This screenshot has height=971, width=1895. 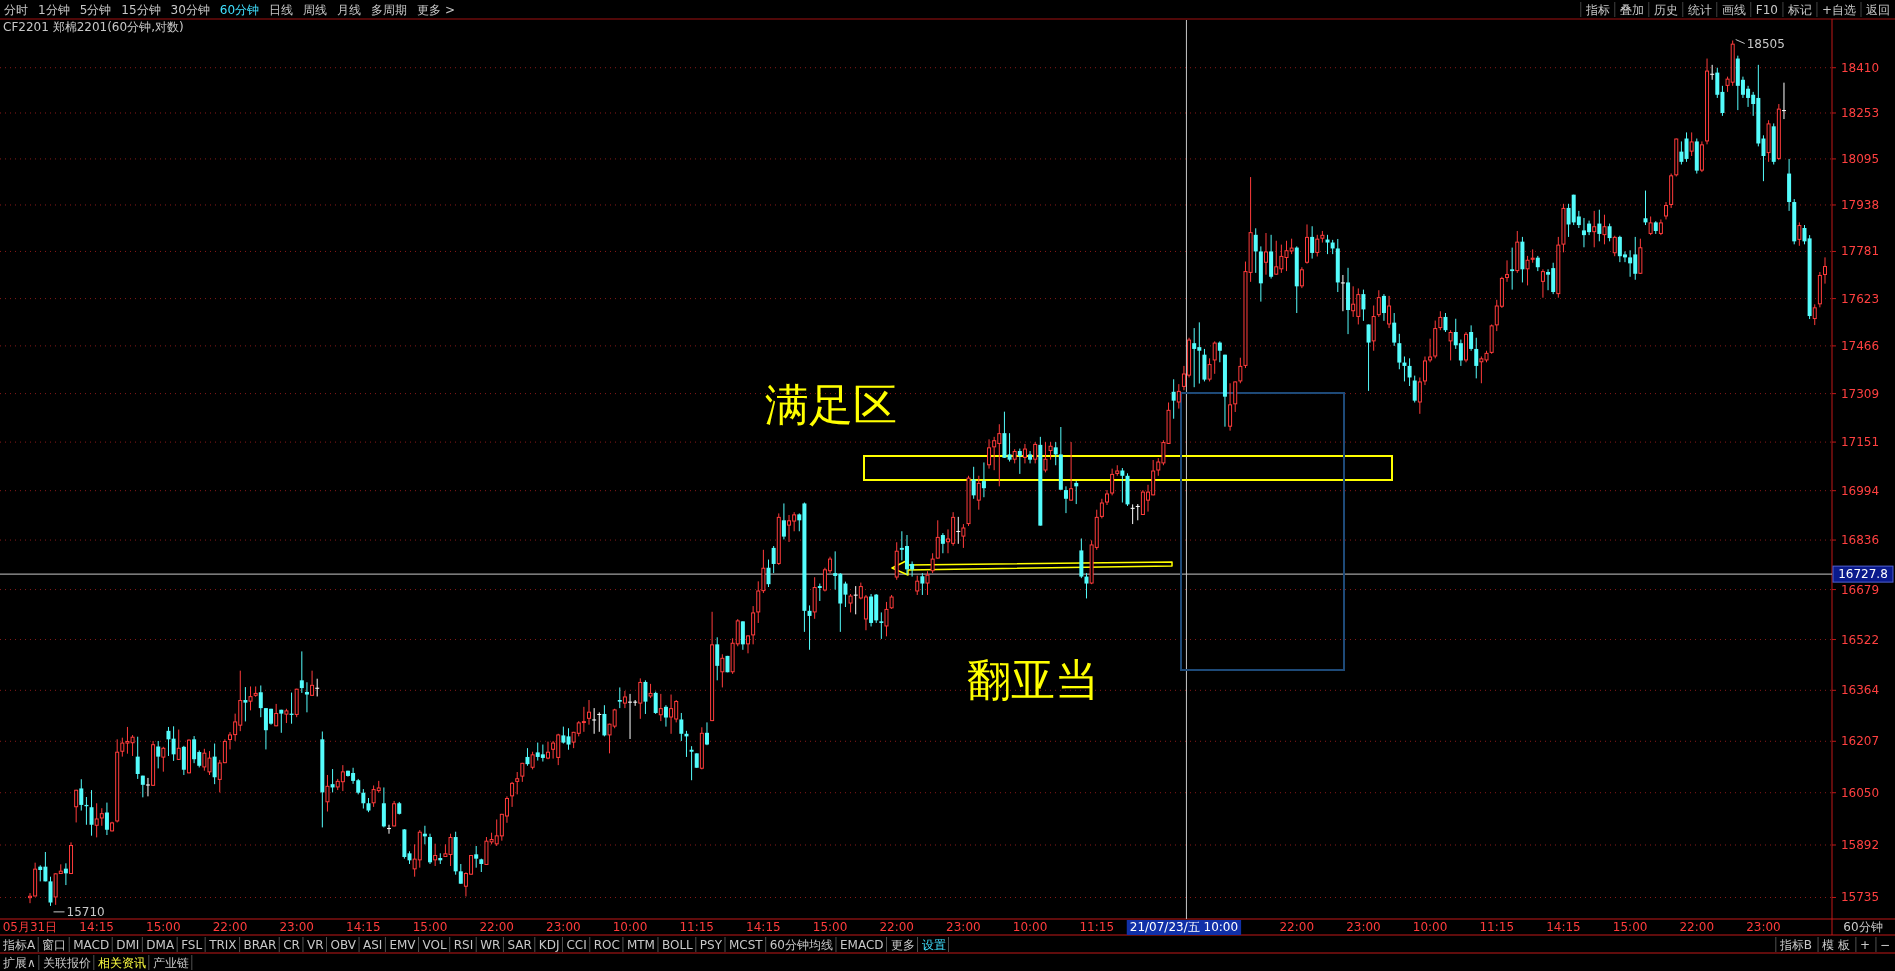 I want to click on x-tick-label: 10:00, so click(x=1430, y=927).